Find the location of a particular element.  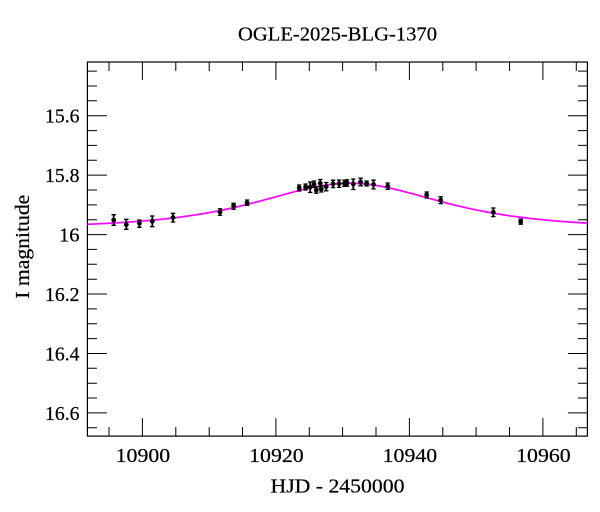

svg-text: HJD - 2450000 is located at coordinates (338, 486).